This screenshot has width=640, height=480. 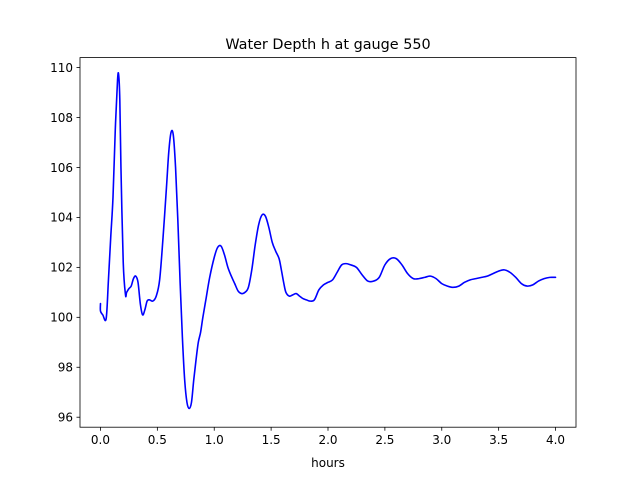 What do you see at coordinates (271, 440) in the screenshot?
I see `x-tick-label: 1.5` at bounding box center [271, 440].